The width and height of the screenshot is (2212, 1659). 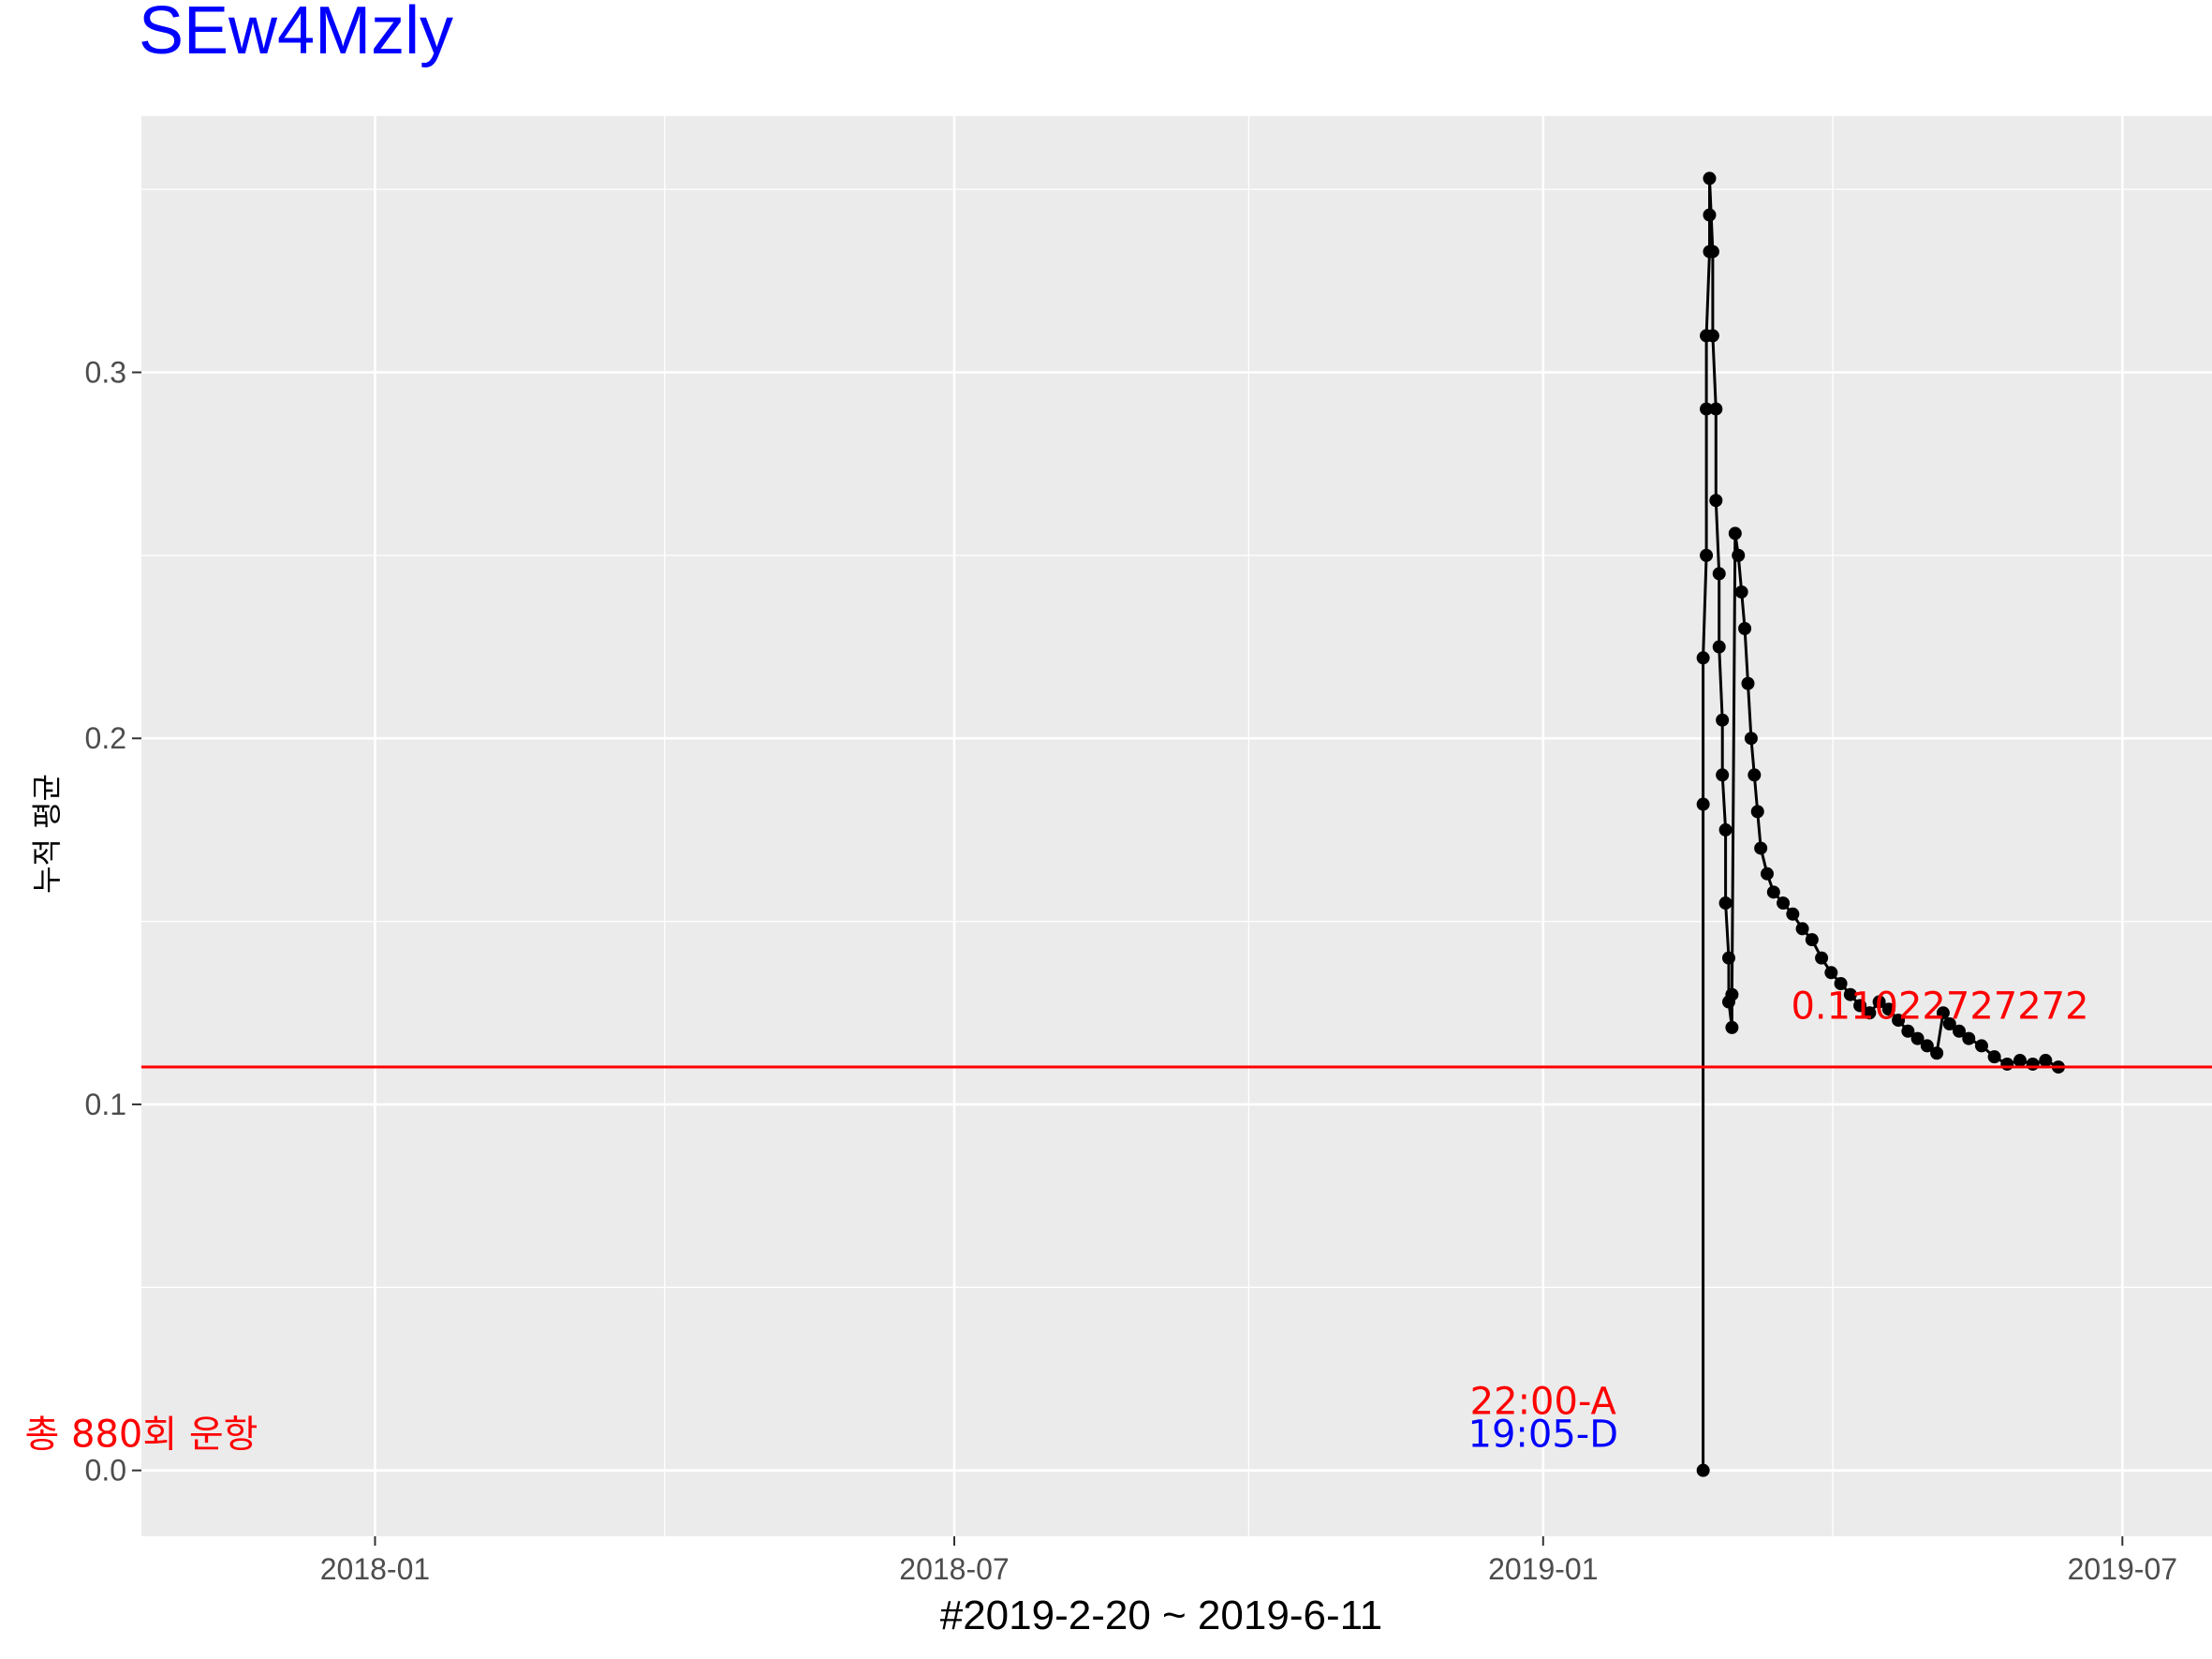 I want to click on chart-title: SEw4Mzly, so click(x=296, y=34).